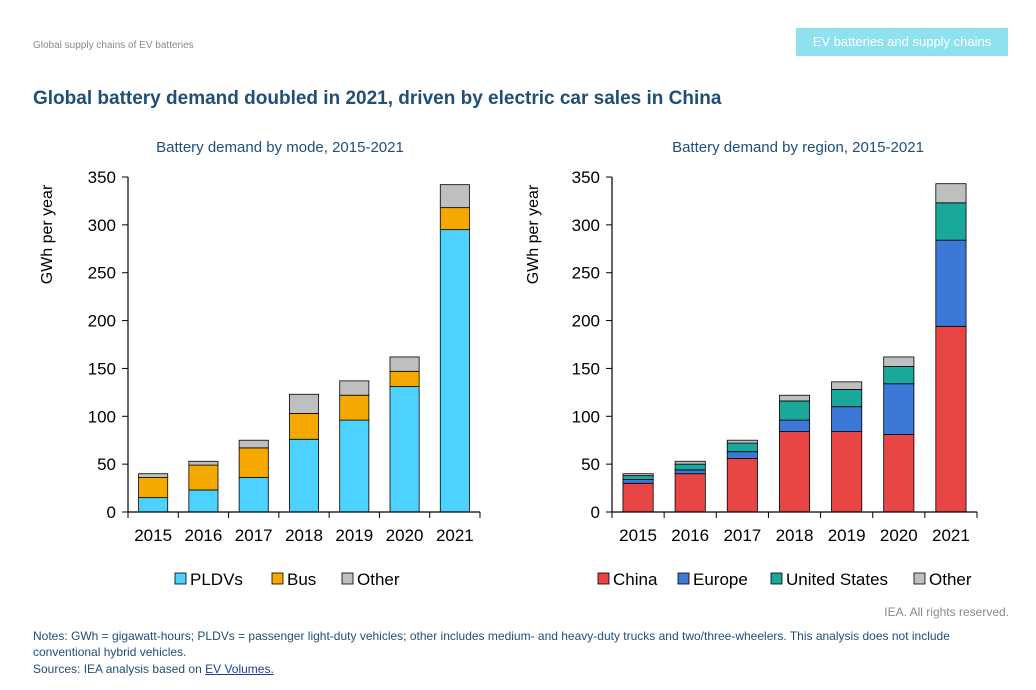 The image size is (1036, 690). What do you see at coordinates (837, 579) in the screenshot?
I see `legend-label-united-states: United States` at bounding box center [837, 579].